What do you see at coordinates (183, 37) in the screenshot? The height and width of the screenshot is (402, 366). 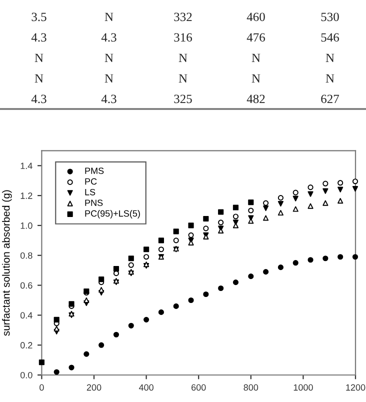 I see `text: 316` at bounding box center [183, 37].